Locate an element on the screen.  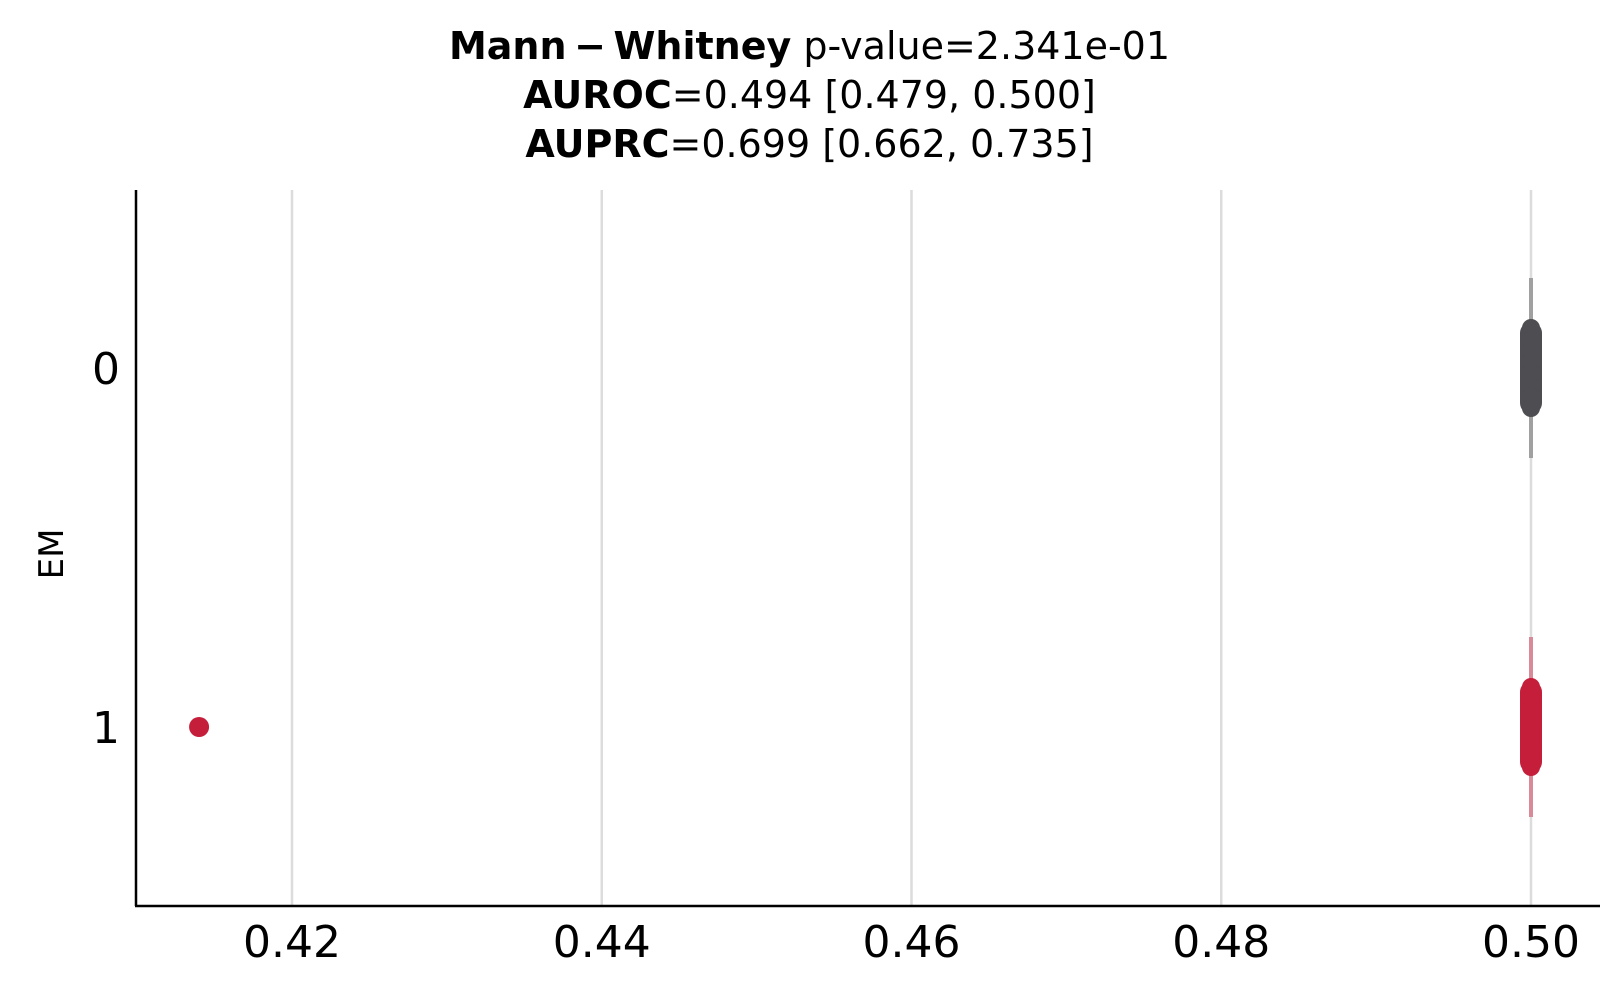
title-line-1-rest: p-value=2.341e-01 is located at coordinates (981, 46).